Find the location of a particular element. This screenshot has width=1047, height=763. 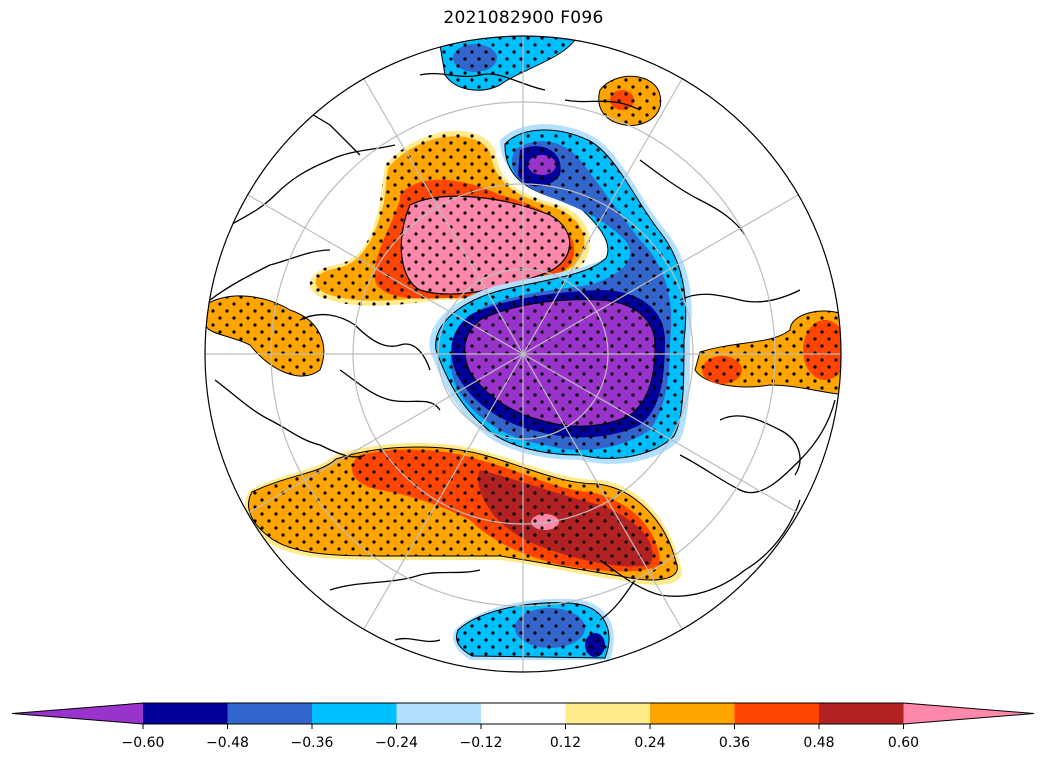

positive-anomaly-pacific is located at coordinates (630, 100).